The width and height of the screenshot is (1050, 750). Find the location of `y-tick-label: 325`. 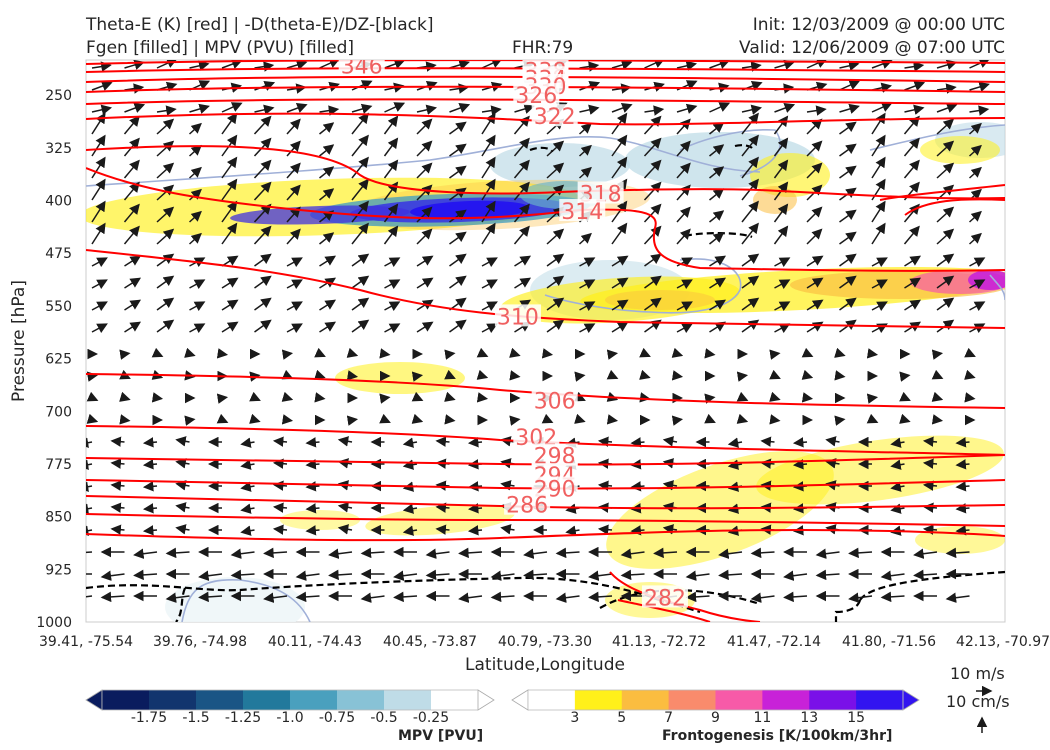

y-tick-label: 325 is located at coordinates (58, 149).